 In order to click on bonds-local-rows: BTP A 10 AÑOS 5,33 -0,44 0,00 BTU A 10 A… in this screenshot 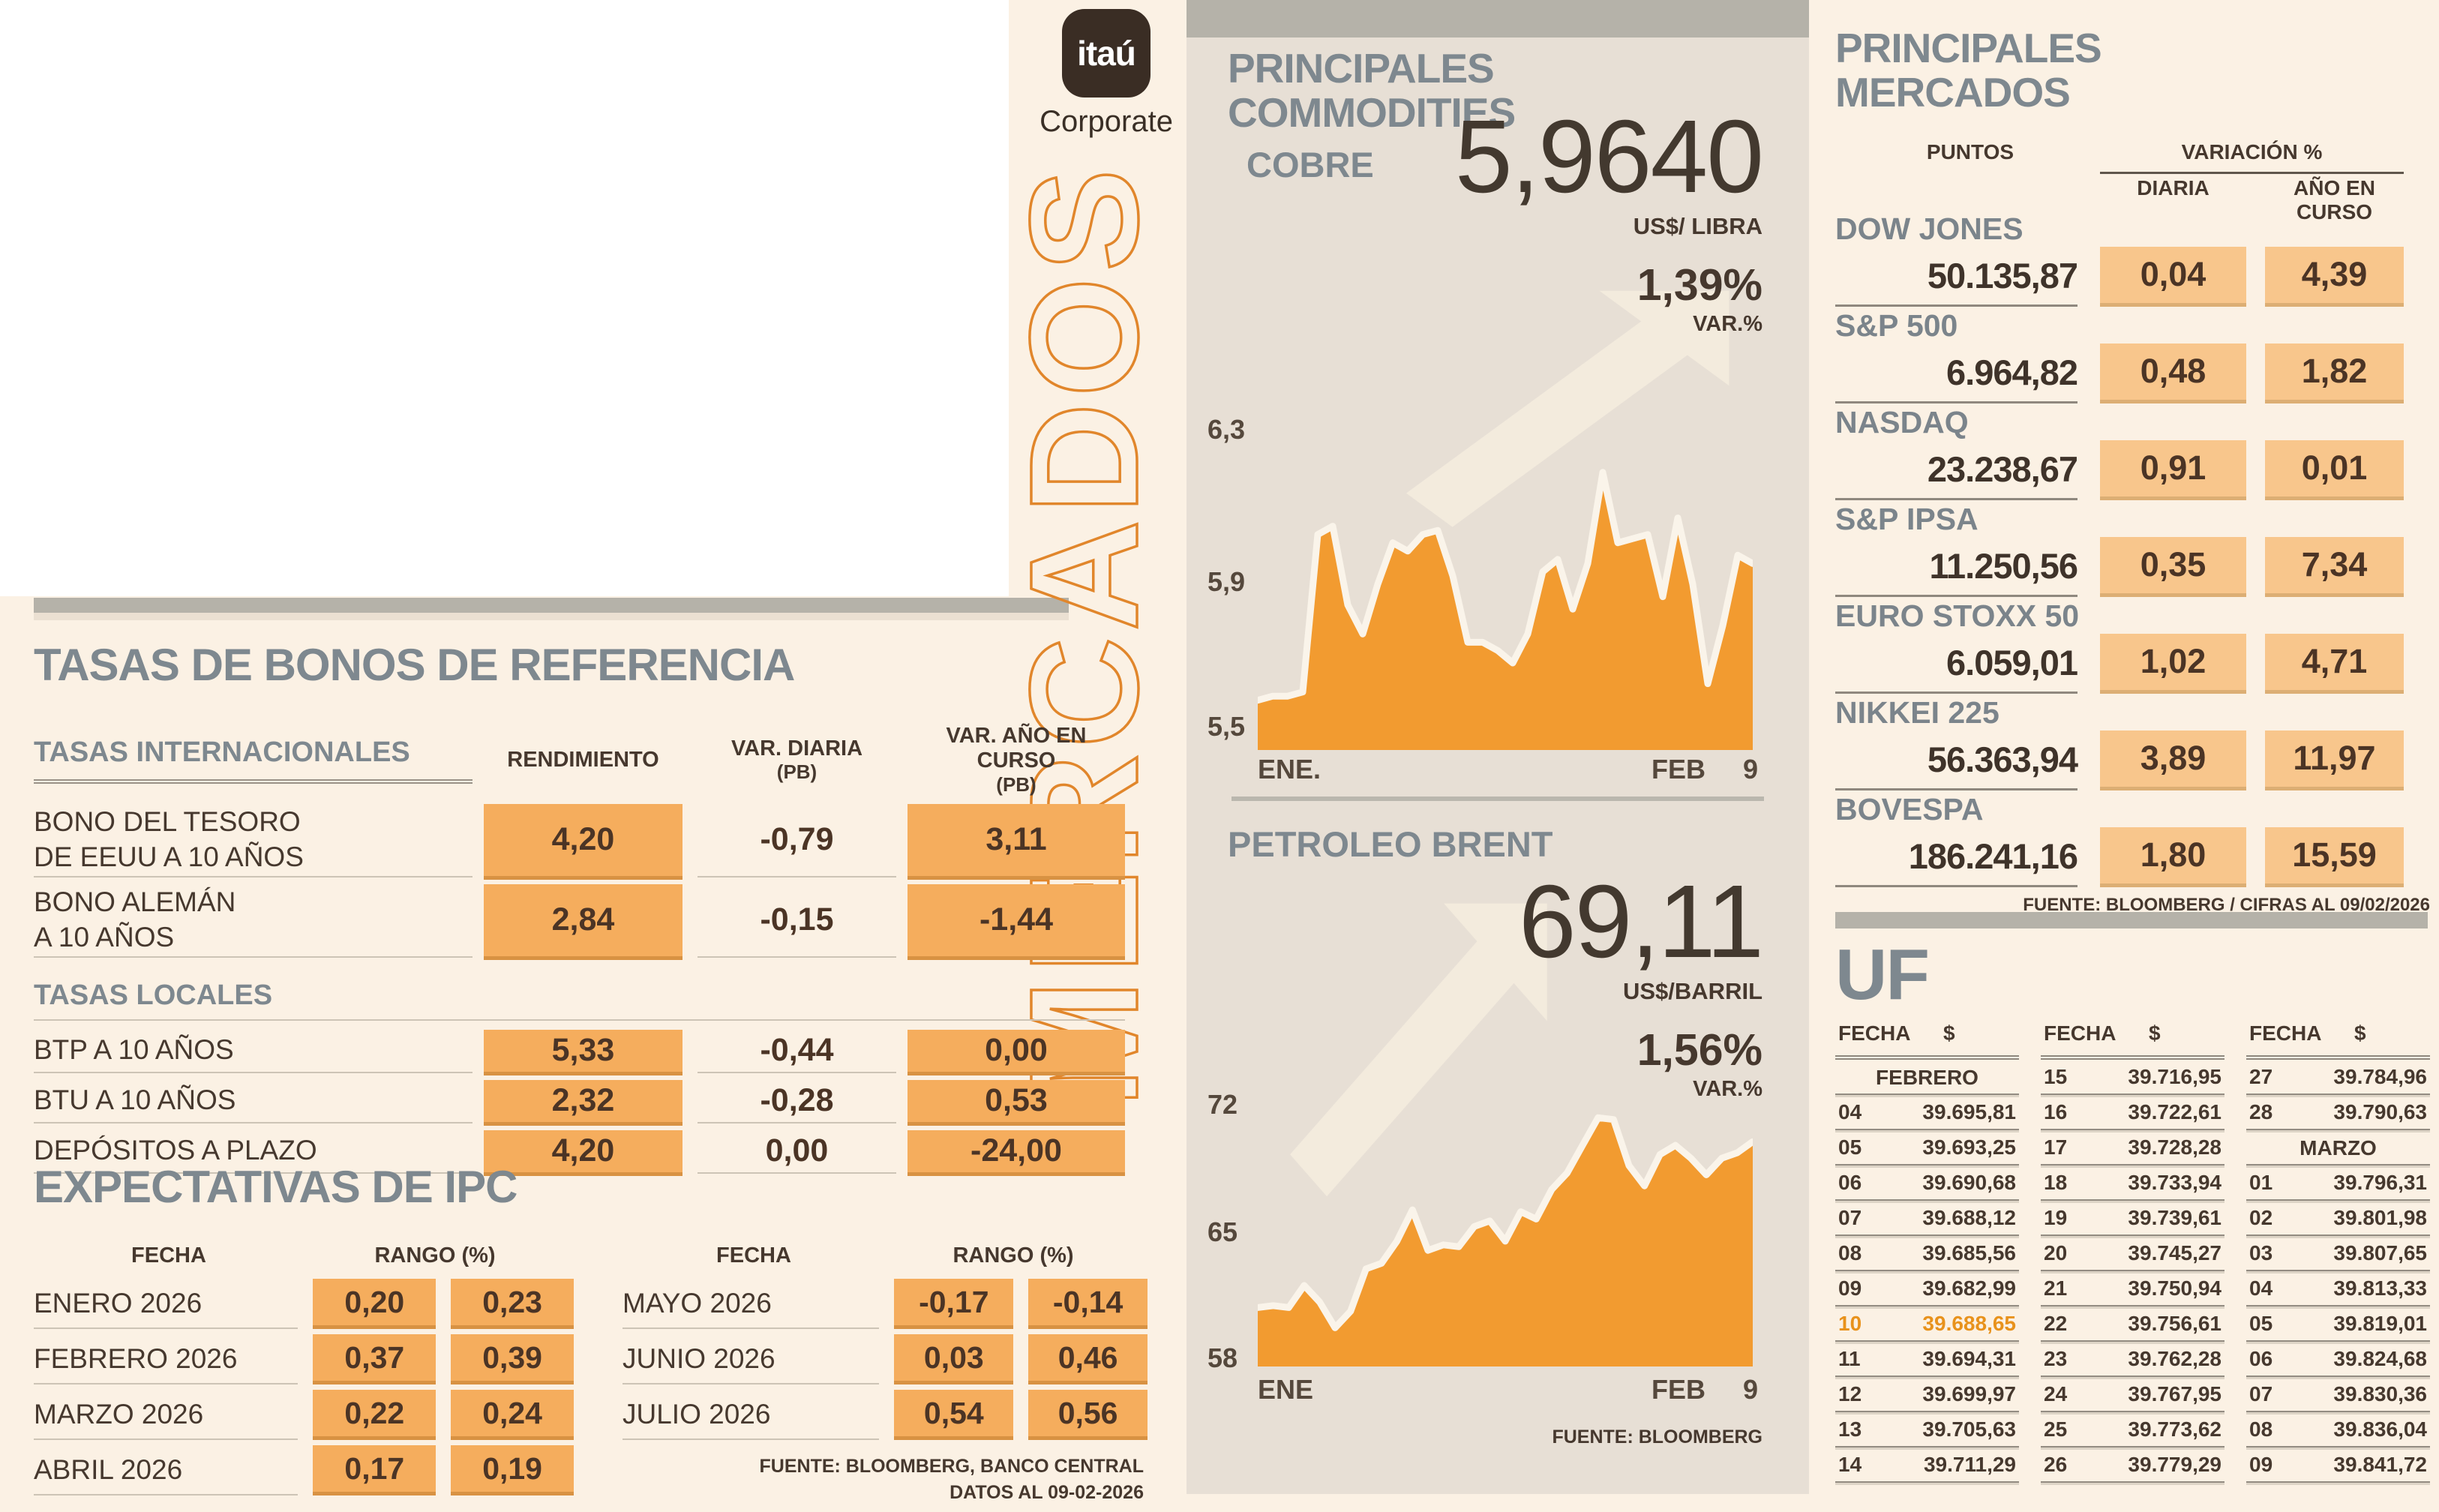, I will do `click(579, 1102)`.